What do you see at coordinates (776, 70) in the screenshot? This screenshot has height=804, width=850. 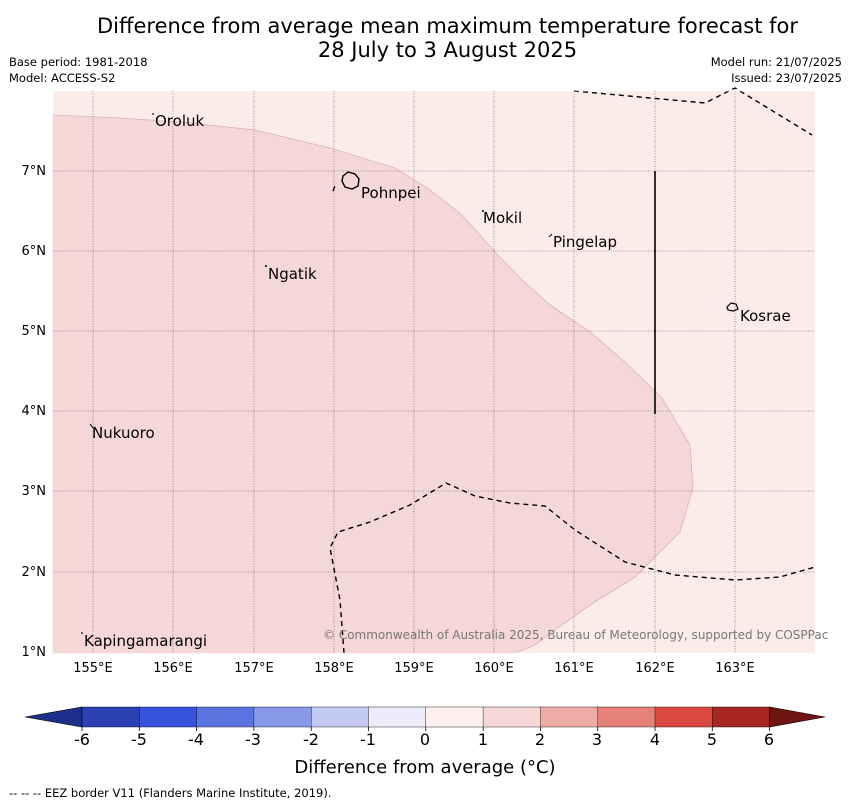 I see `meta-right: Model run: 21/07/2025 Issued: 23/07/2025` at bounding box center [776, 70].